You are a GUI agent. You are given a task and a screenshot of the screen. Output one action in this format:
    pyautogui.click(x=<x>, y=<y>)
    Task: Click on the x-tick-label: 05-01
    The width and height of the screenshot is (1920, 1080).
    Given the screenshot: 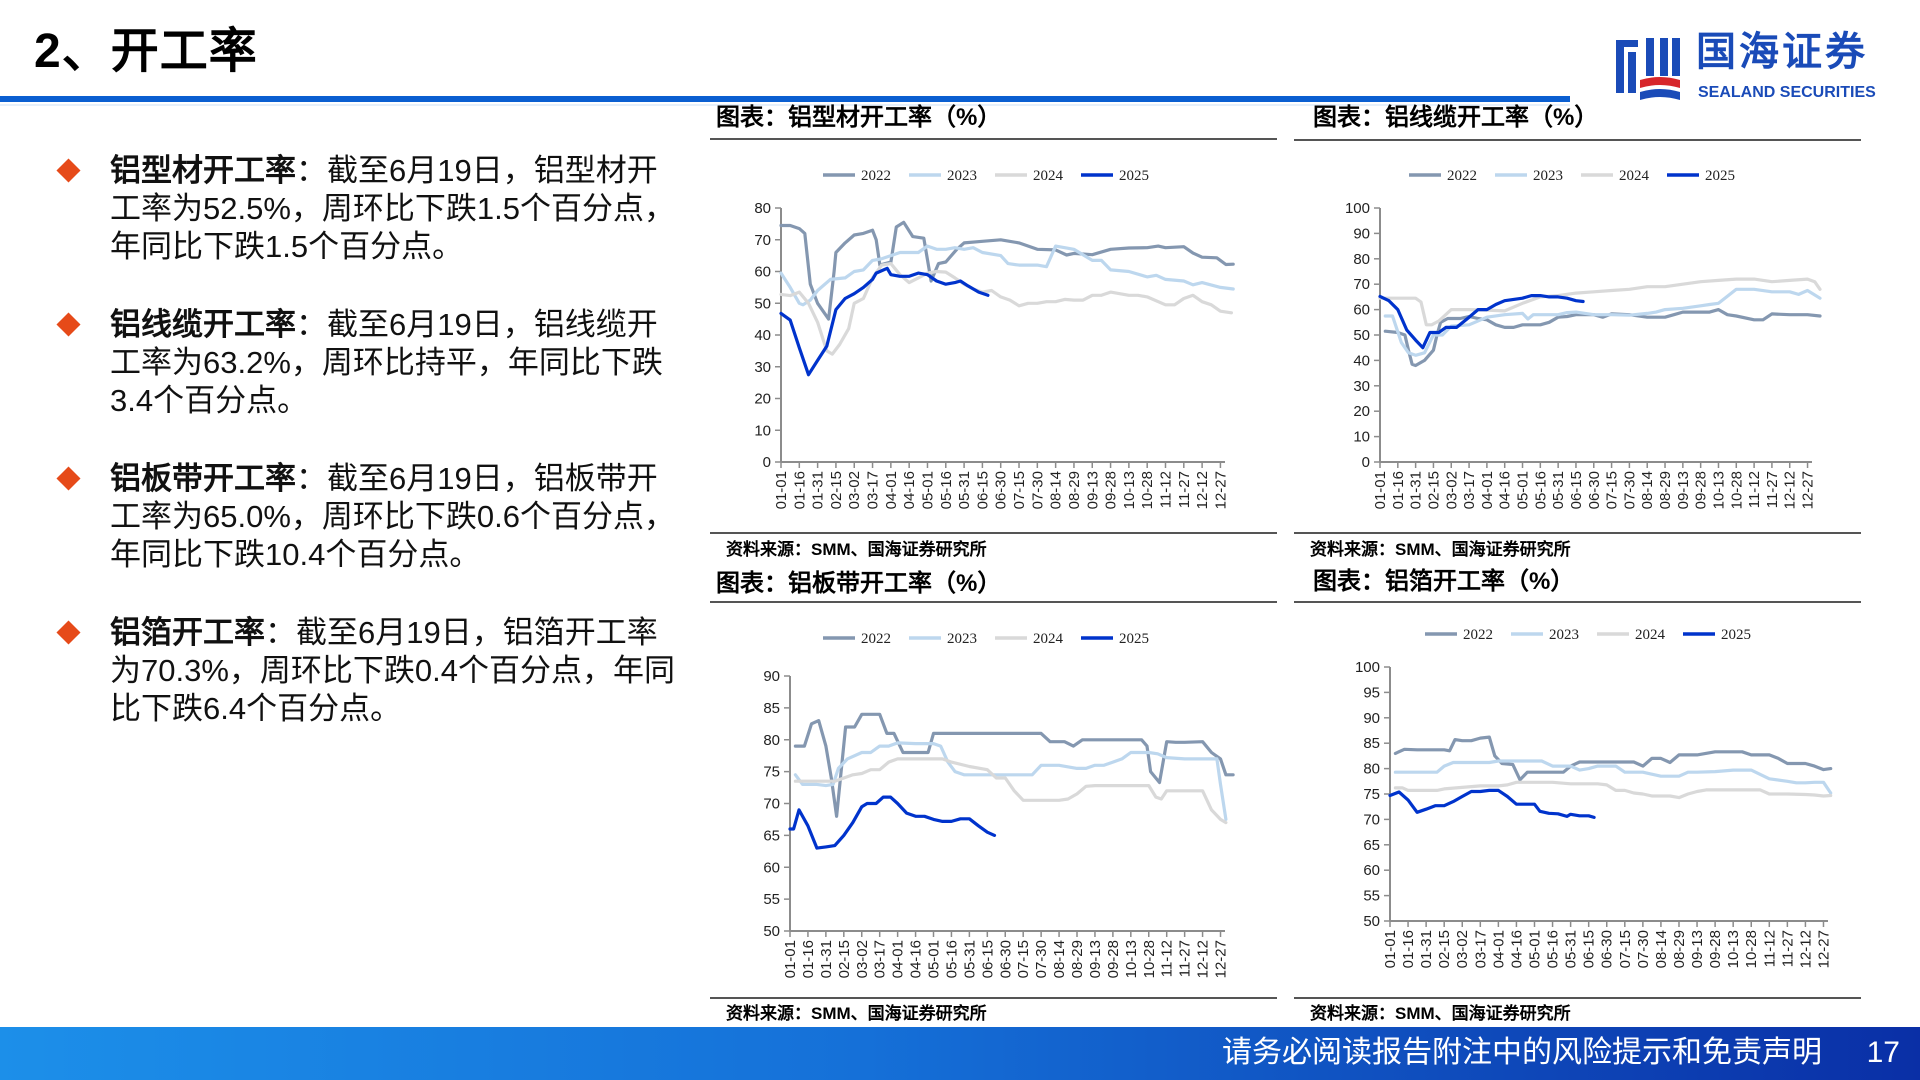 What is the action you would take?
    pyautogui.click(x=934, y=959)
    